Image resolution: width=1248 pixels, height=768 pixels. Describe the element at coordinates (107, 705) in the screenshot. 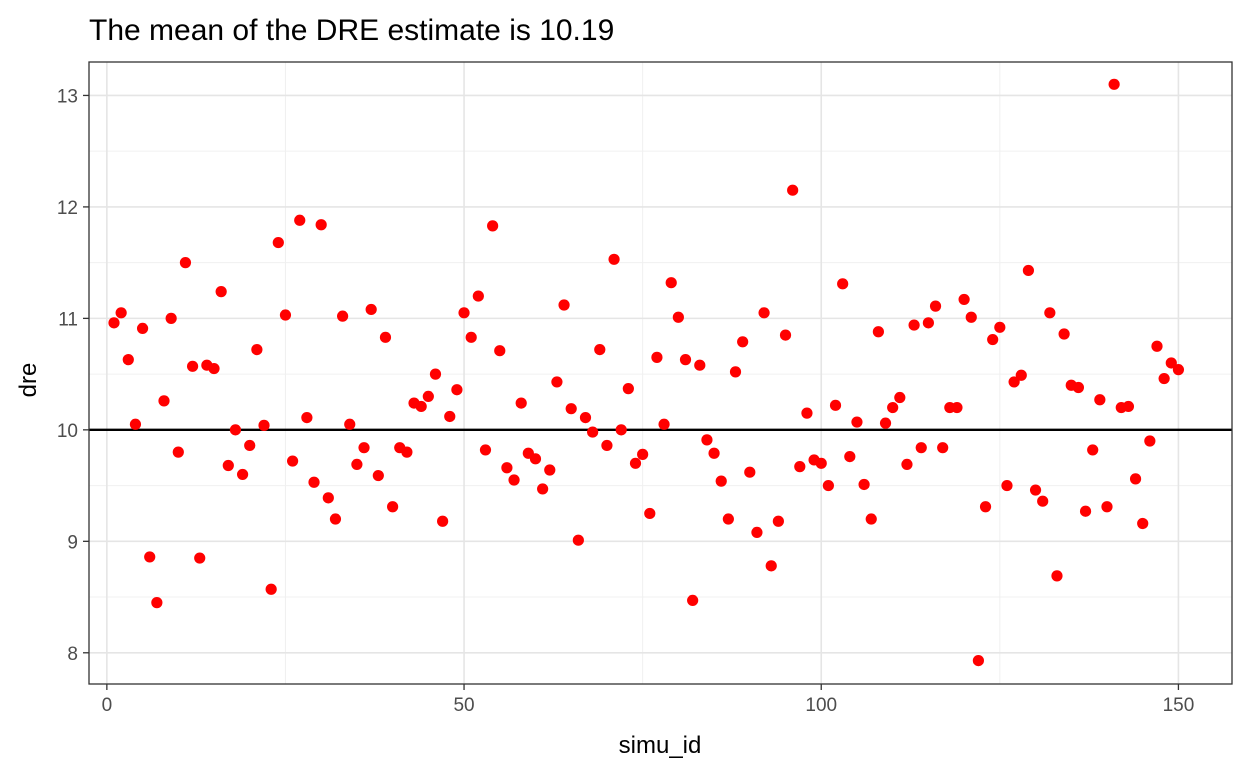

I see `x-tick-label: 0` at that location.